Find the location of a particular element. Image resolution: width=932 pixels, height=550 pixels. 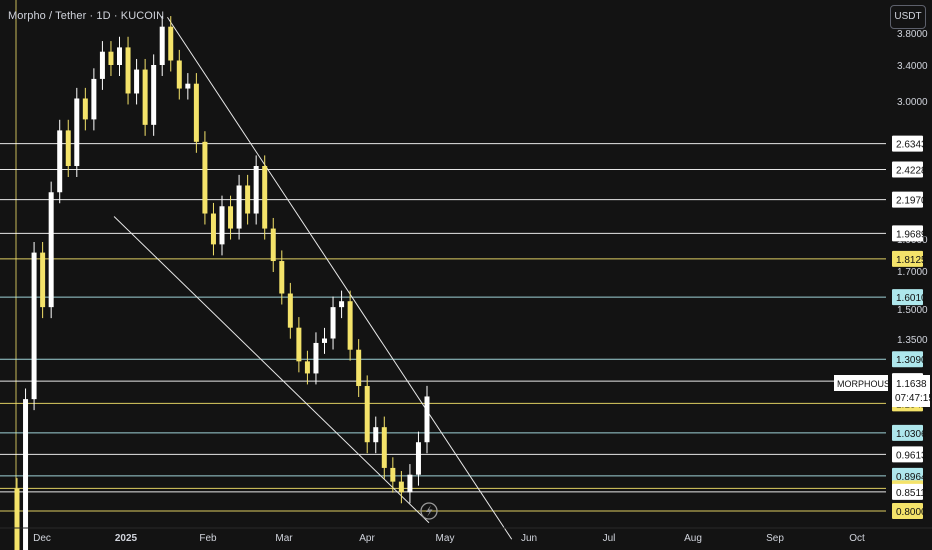

price-level-label: 0.9613 is located at coordinates (911, 455).